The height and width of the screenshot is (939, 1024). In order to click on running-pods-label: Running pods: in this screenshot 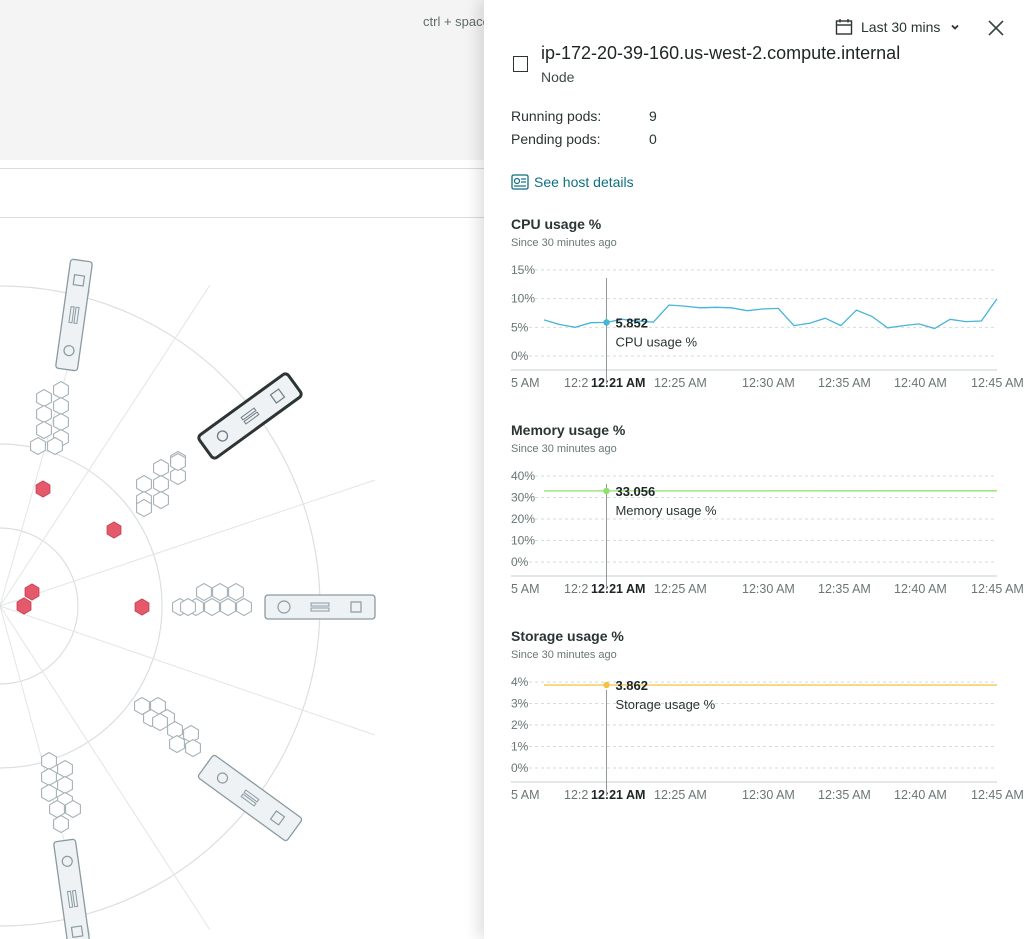, I will do `click(556, 116)`.